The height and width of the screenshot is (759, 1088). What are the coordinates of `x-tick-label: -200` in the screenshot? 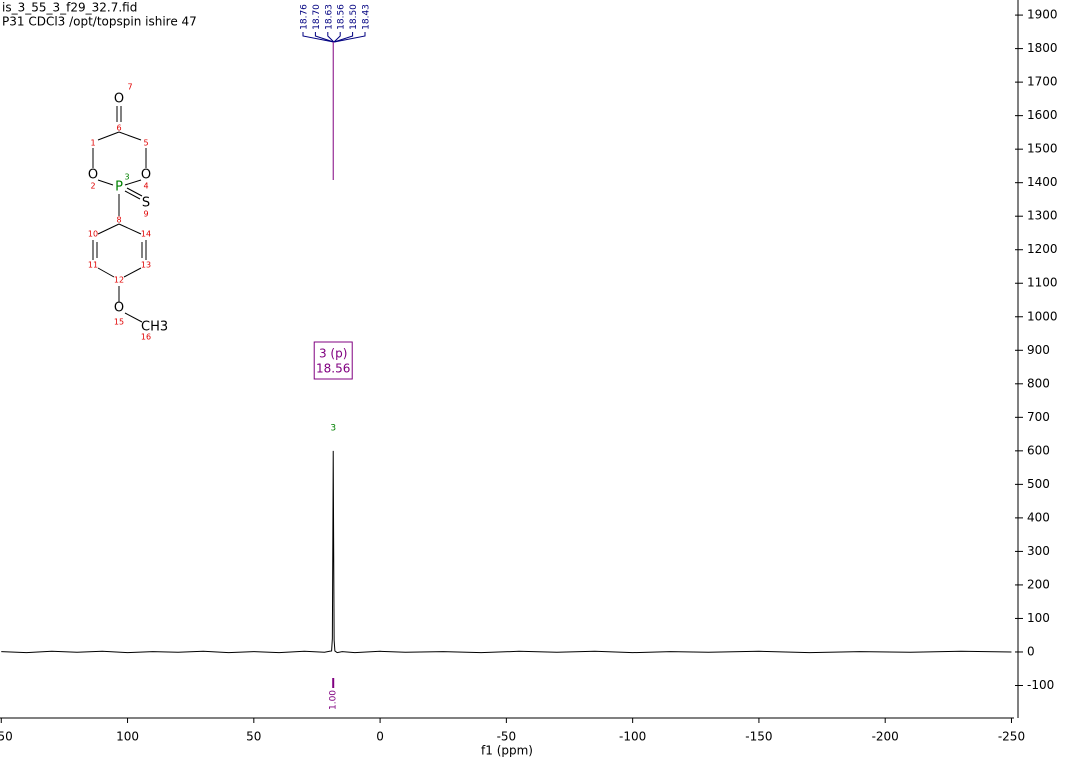 It's located at (885, 737).